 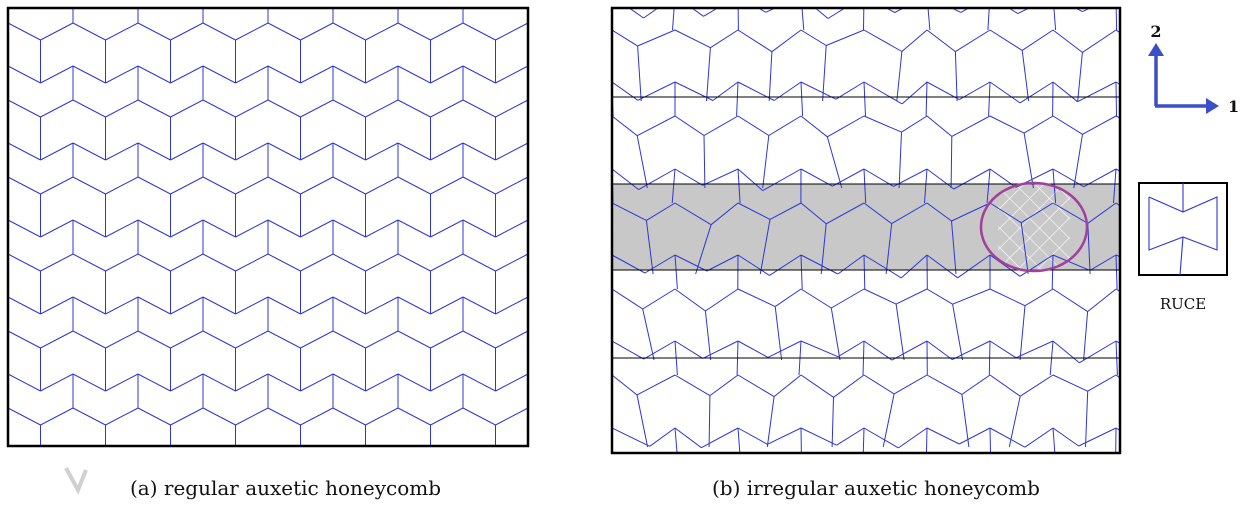 What do you see at coordinates (876, 488) in the screenshot?
I see `caption-irregular-honeycomb: (b) irregular auxetic honeycomb` at bounding box center [876, 488].